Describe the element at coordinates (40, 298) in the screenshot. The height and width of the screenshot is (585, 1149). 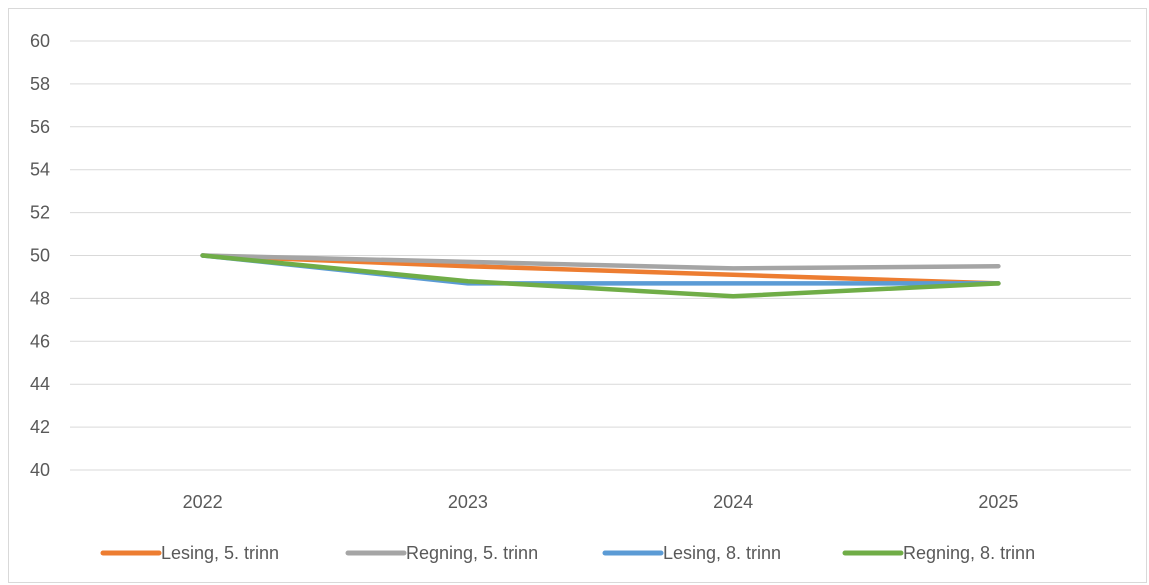
I see `y-tick-label: 48` at that location.